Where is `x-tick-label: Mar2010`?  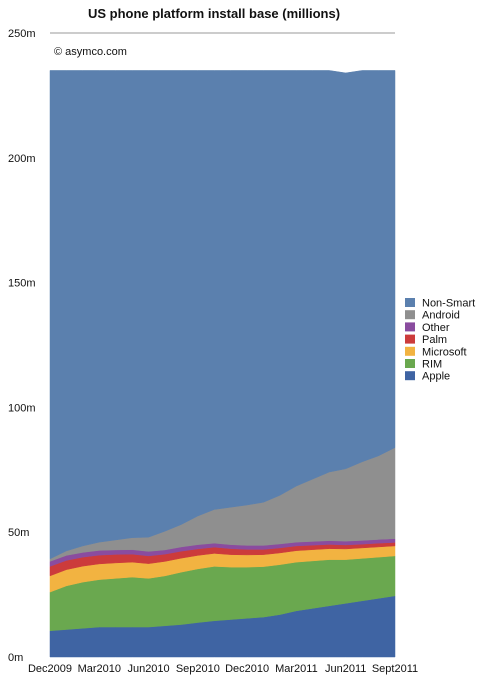
x-tick-label: Mar2010 is located at coordinates (99, 669).